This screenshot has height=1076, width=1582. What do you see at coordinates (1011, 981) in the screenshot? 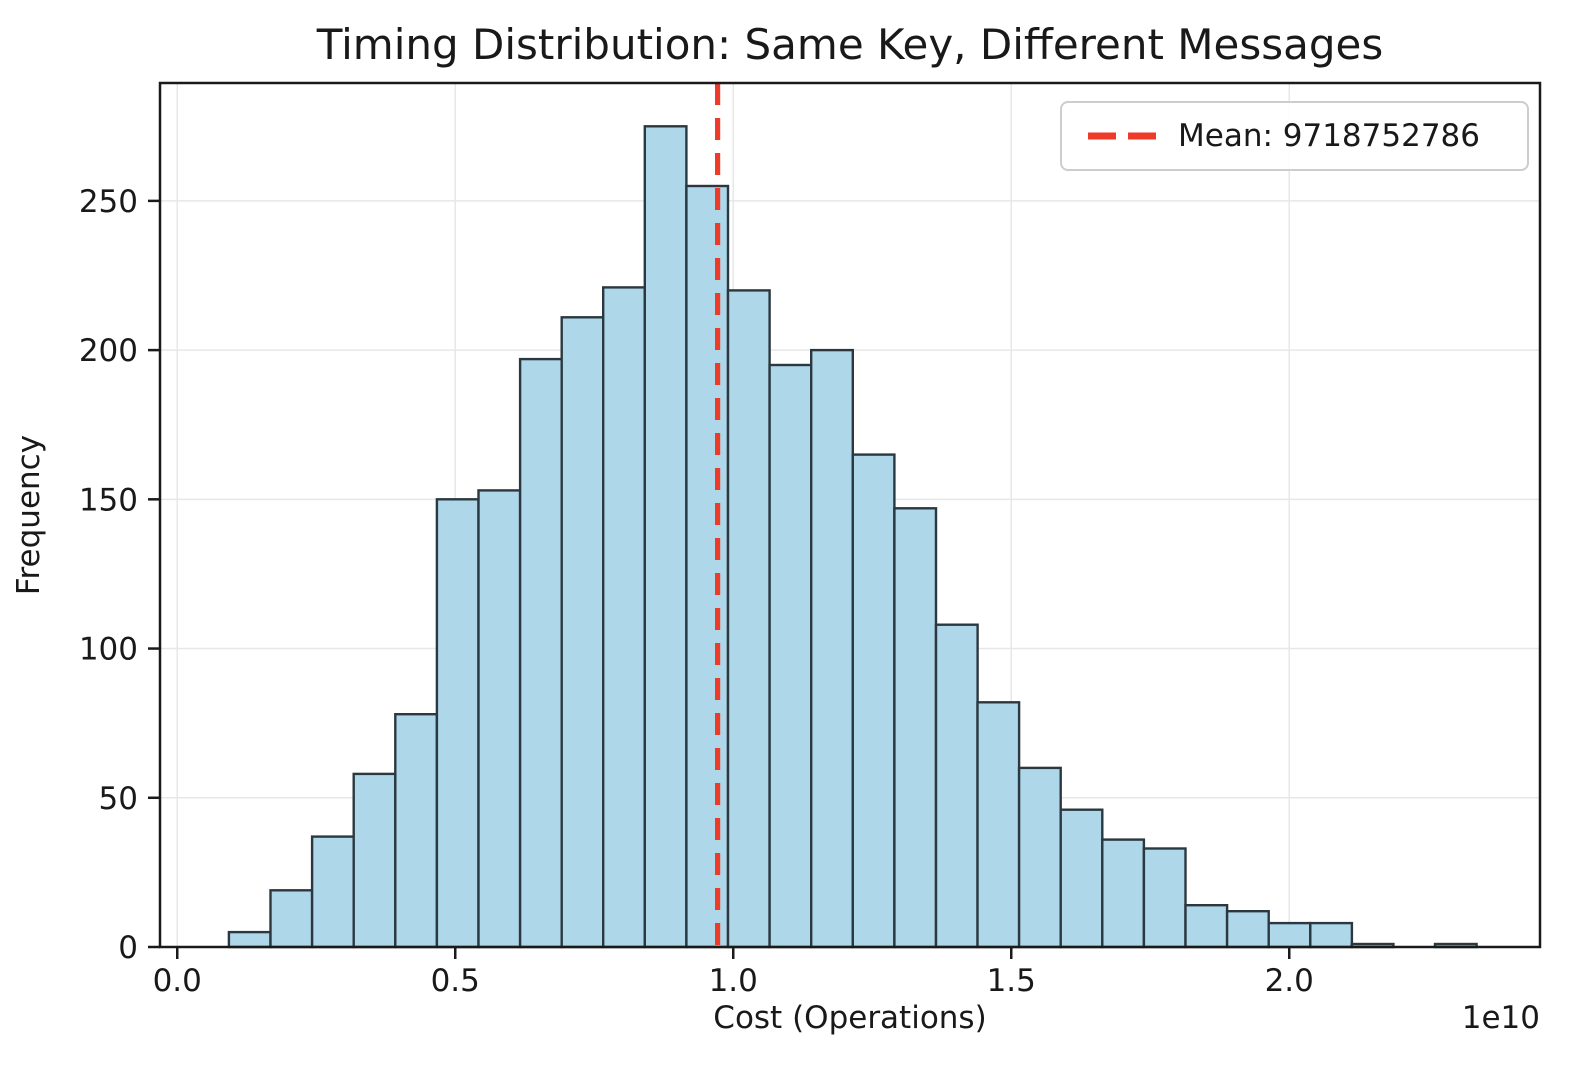
I see `x-tick-label: 1.5` at bounding box center [1011, 981].